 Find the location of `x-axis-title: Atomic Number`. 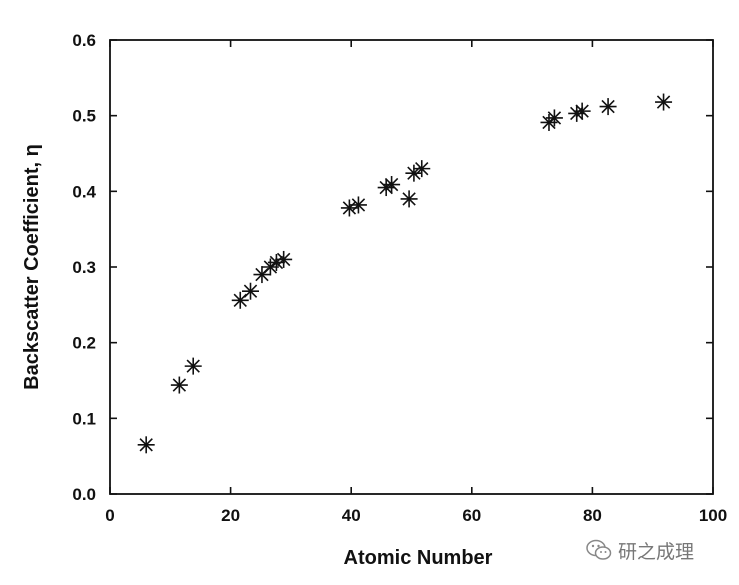

x-axis-title: Atomic Number is located at coordinates (418, 558).